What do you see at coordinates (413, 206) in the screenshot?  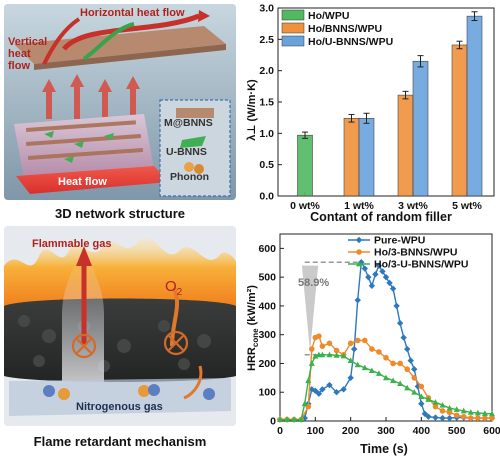 I see `bar-xtick-label: 3 wt%` at bounding box center [413, 206].